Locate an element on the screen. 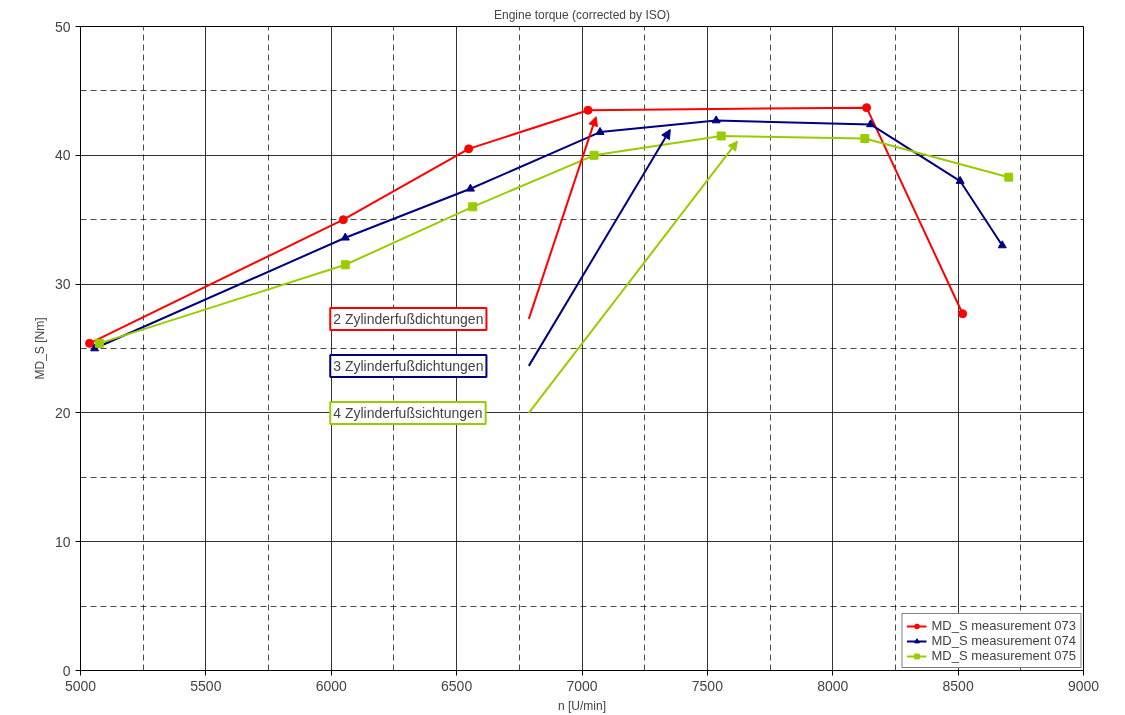  y-axis-title: MD_S [Nm] is located at coordinates (39, 348).